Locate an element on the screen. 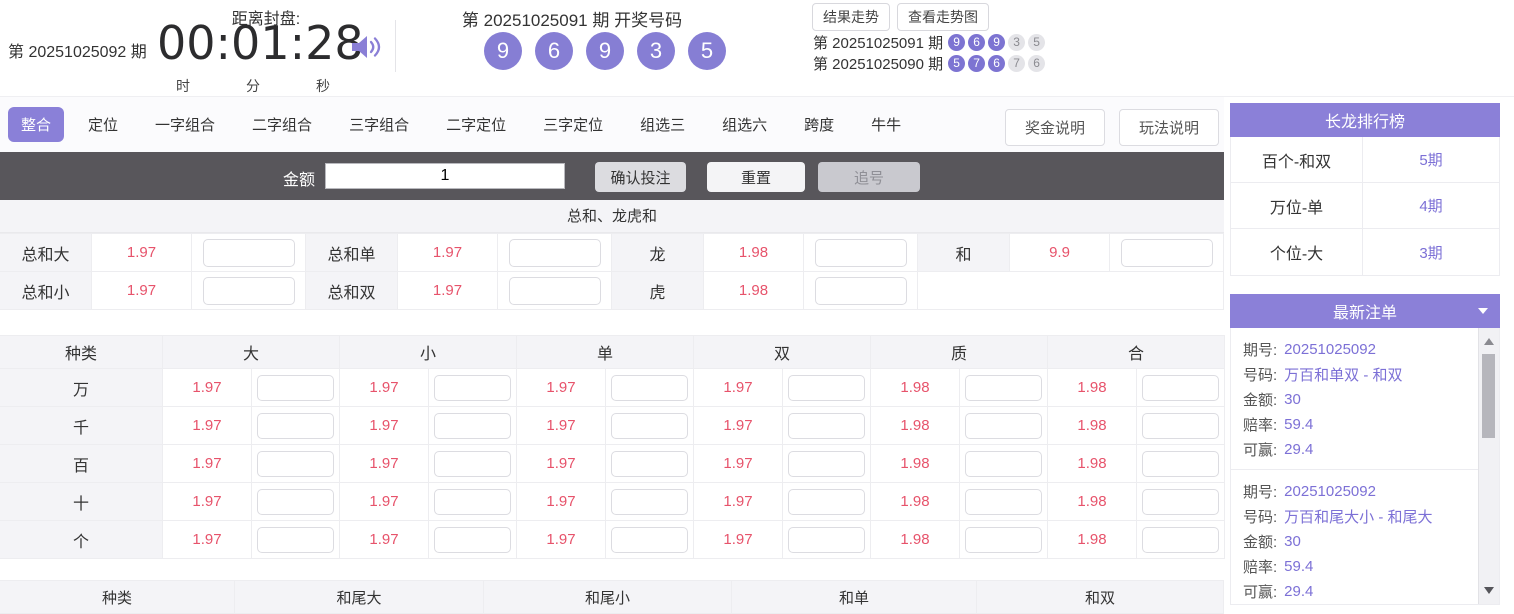  tab-sanzi-dingwei: 三字定位 is located at coordinates (573, 125).